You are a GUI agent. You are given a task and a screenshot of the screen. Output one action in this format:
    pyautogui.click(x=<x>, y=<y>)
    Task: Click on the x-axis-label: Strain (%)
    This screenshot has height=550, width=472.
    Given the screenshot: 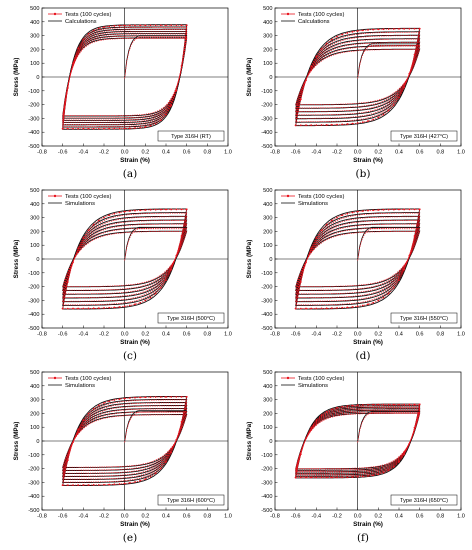 What is the action you would take?
    pyautogui.click(x=368, y=160)
    